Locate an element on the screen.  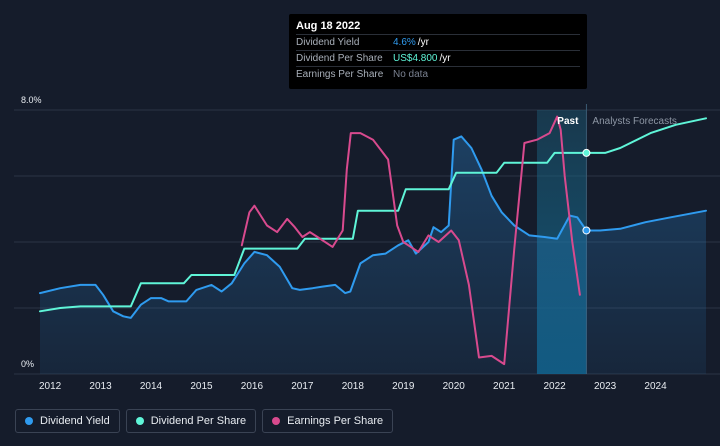
y-tick-label-top: 8.0% is located at coordinates (31, 100).